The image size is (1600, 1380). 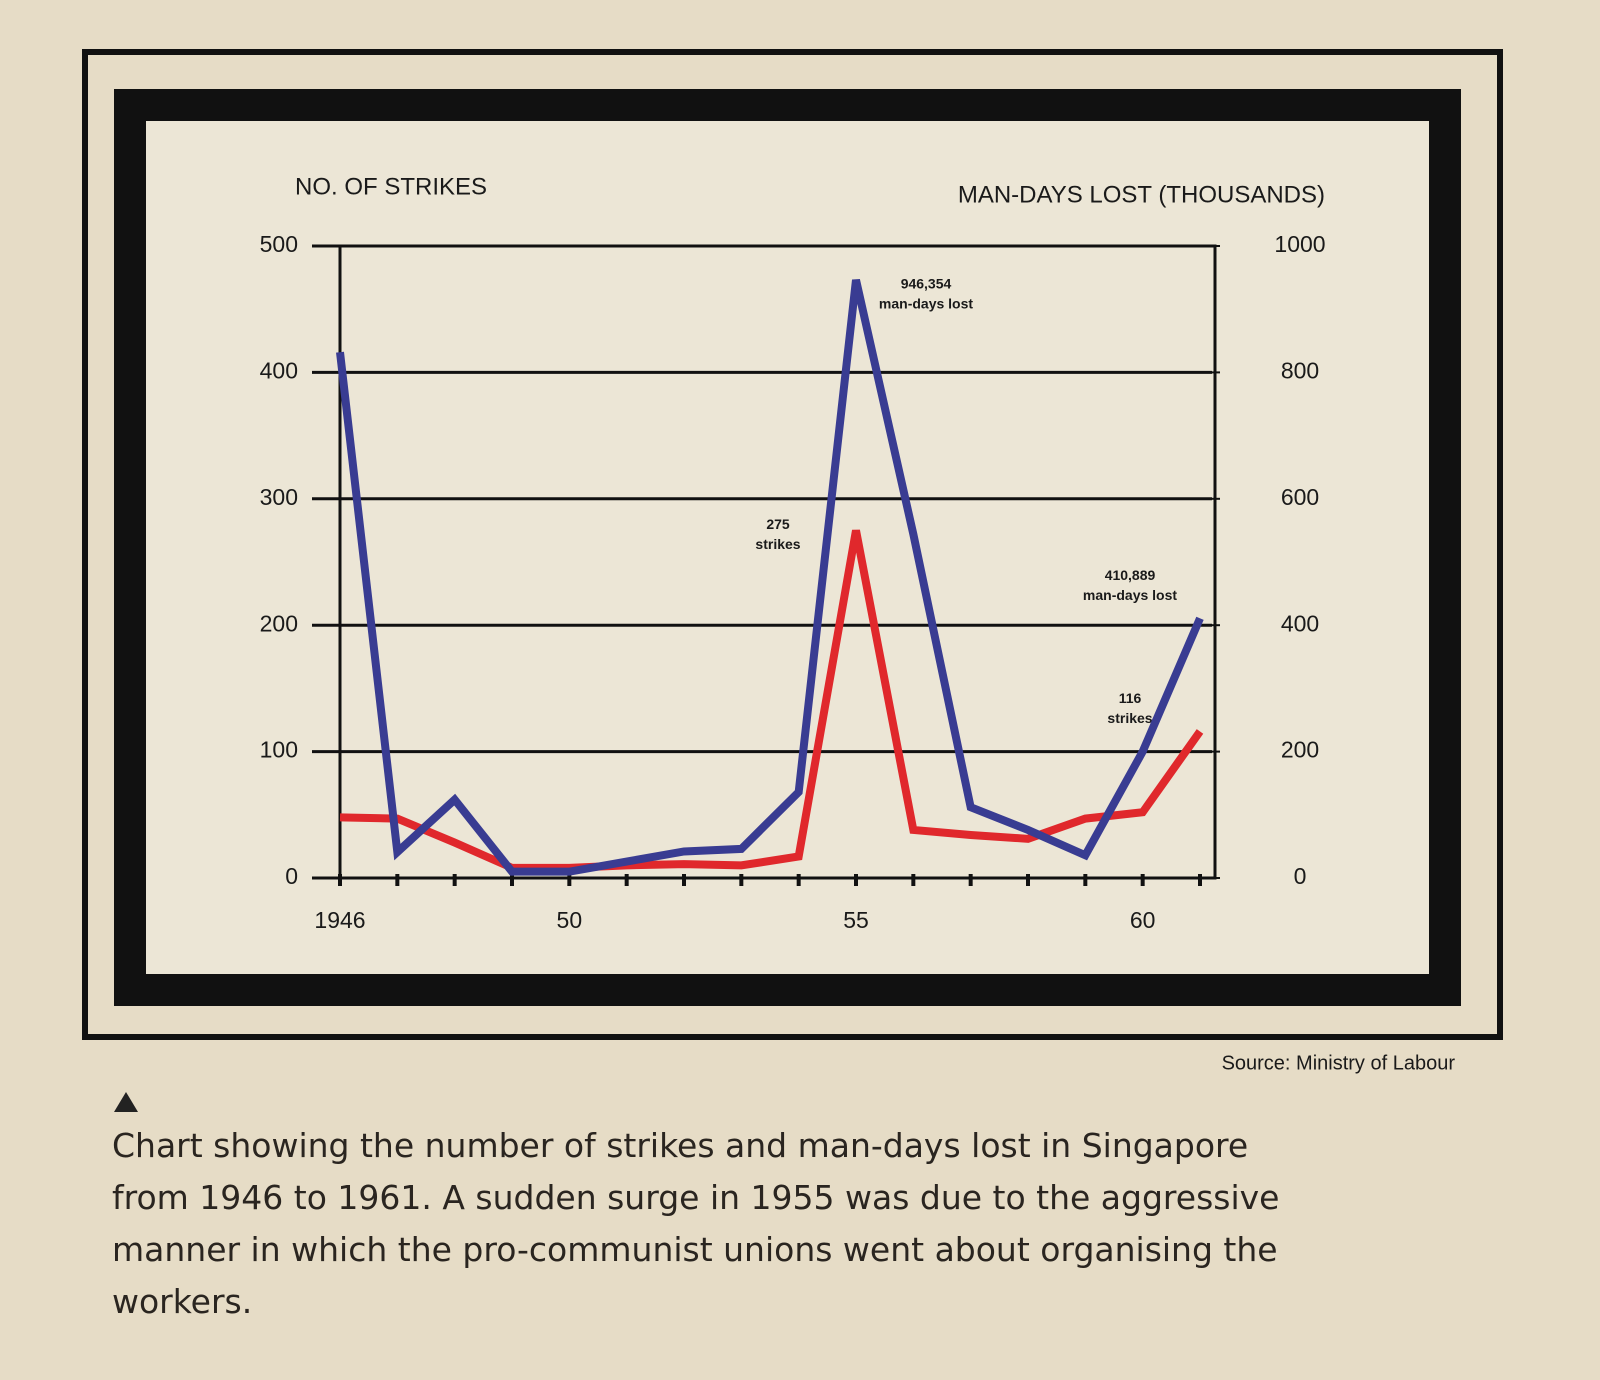 I want to click on x-tick-label: 1946, so click(x=339, y=920).